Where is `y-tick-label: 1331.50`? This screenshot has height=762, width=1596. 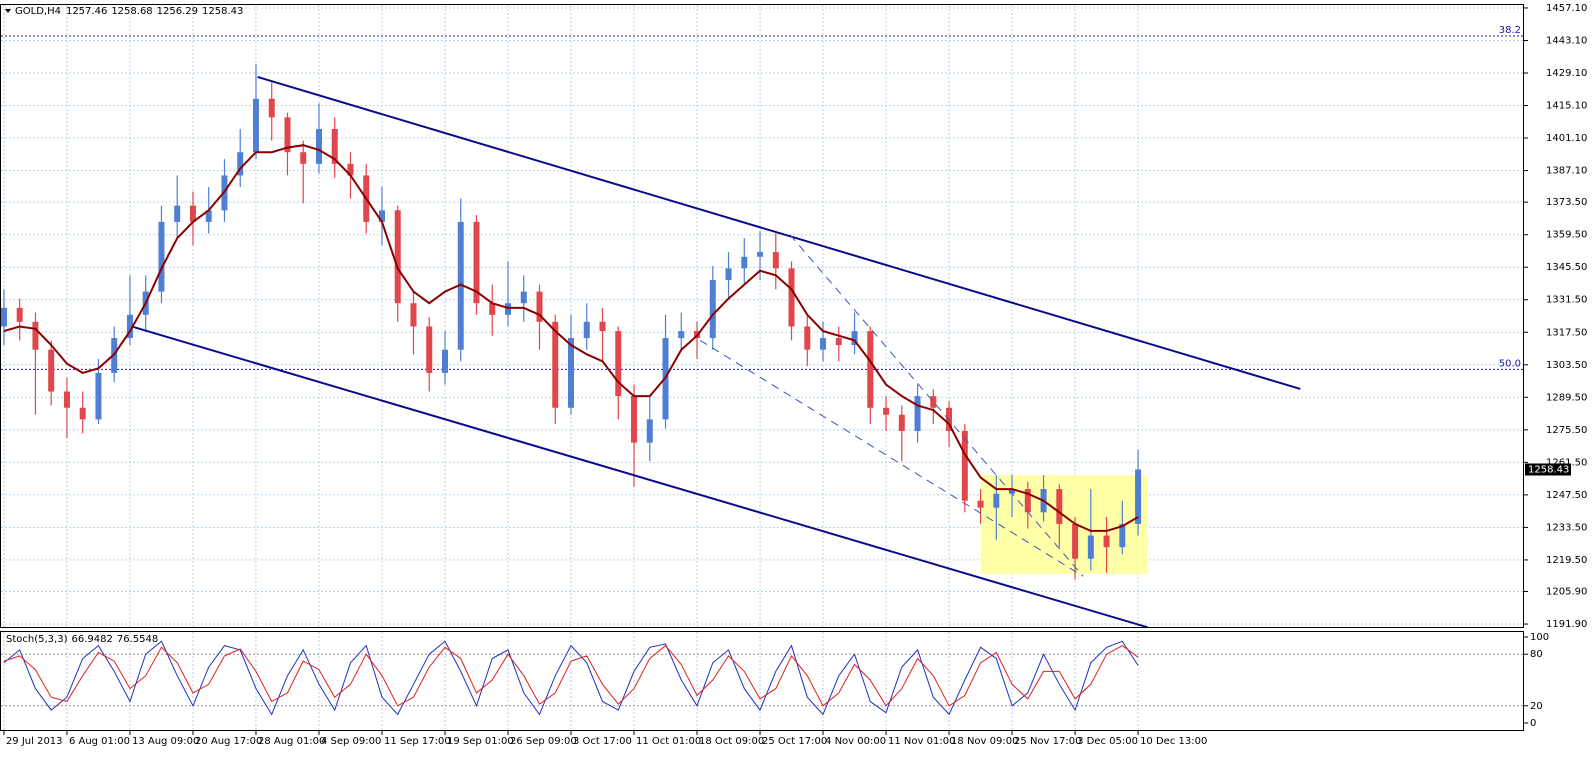
y-tick-label: 1331.50 is located at coordinates (1566, 300).